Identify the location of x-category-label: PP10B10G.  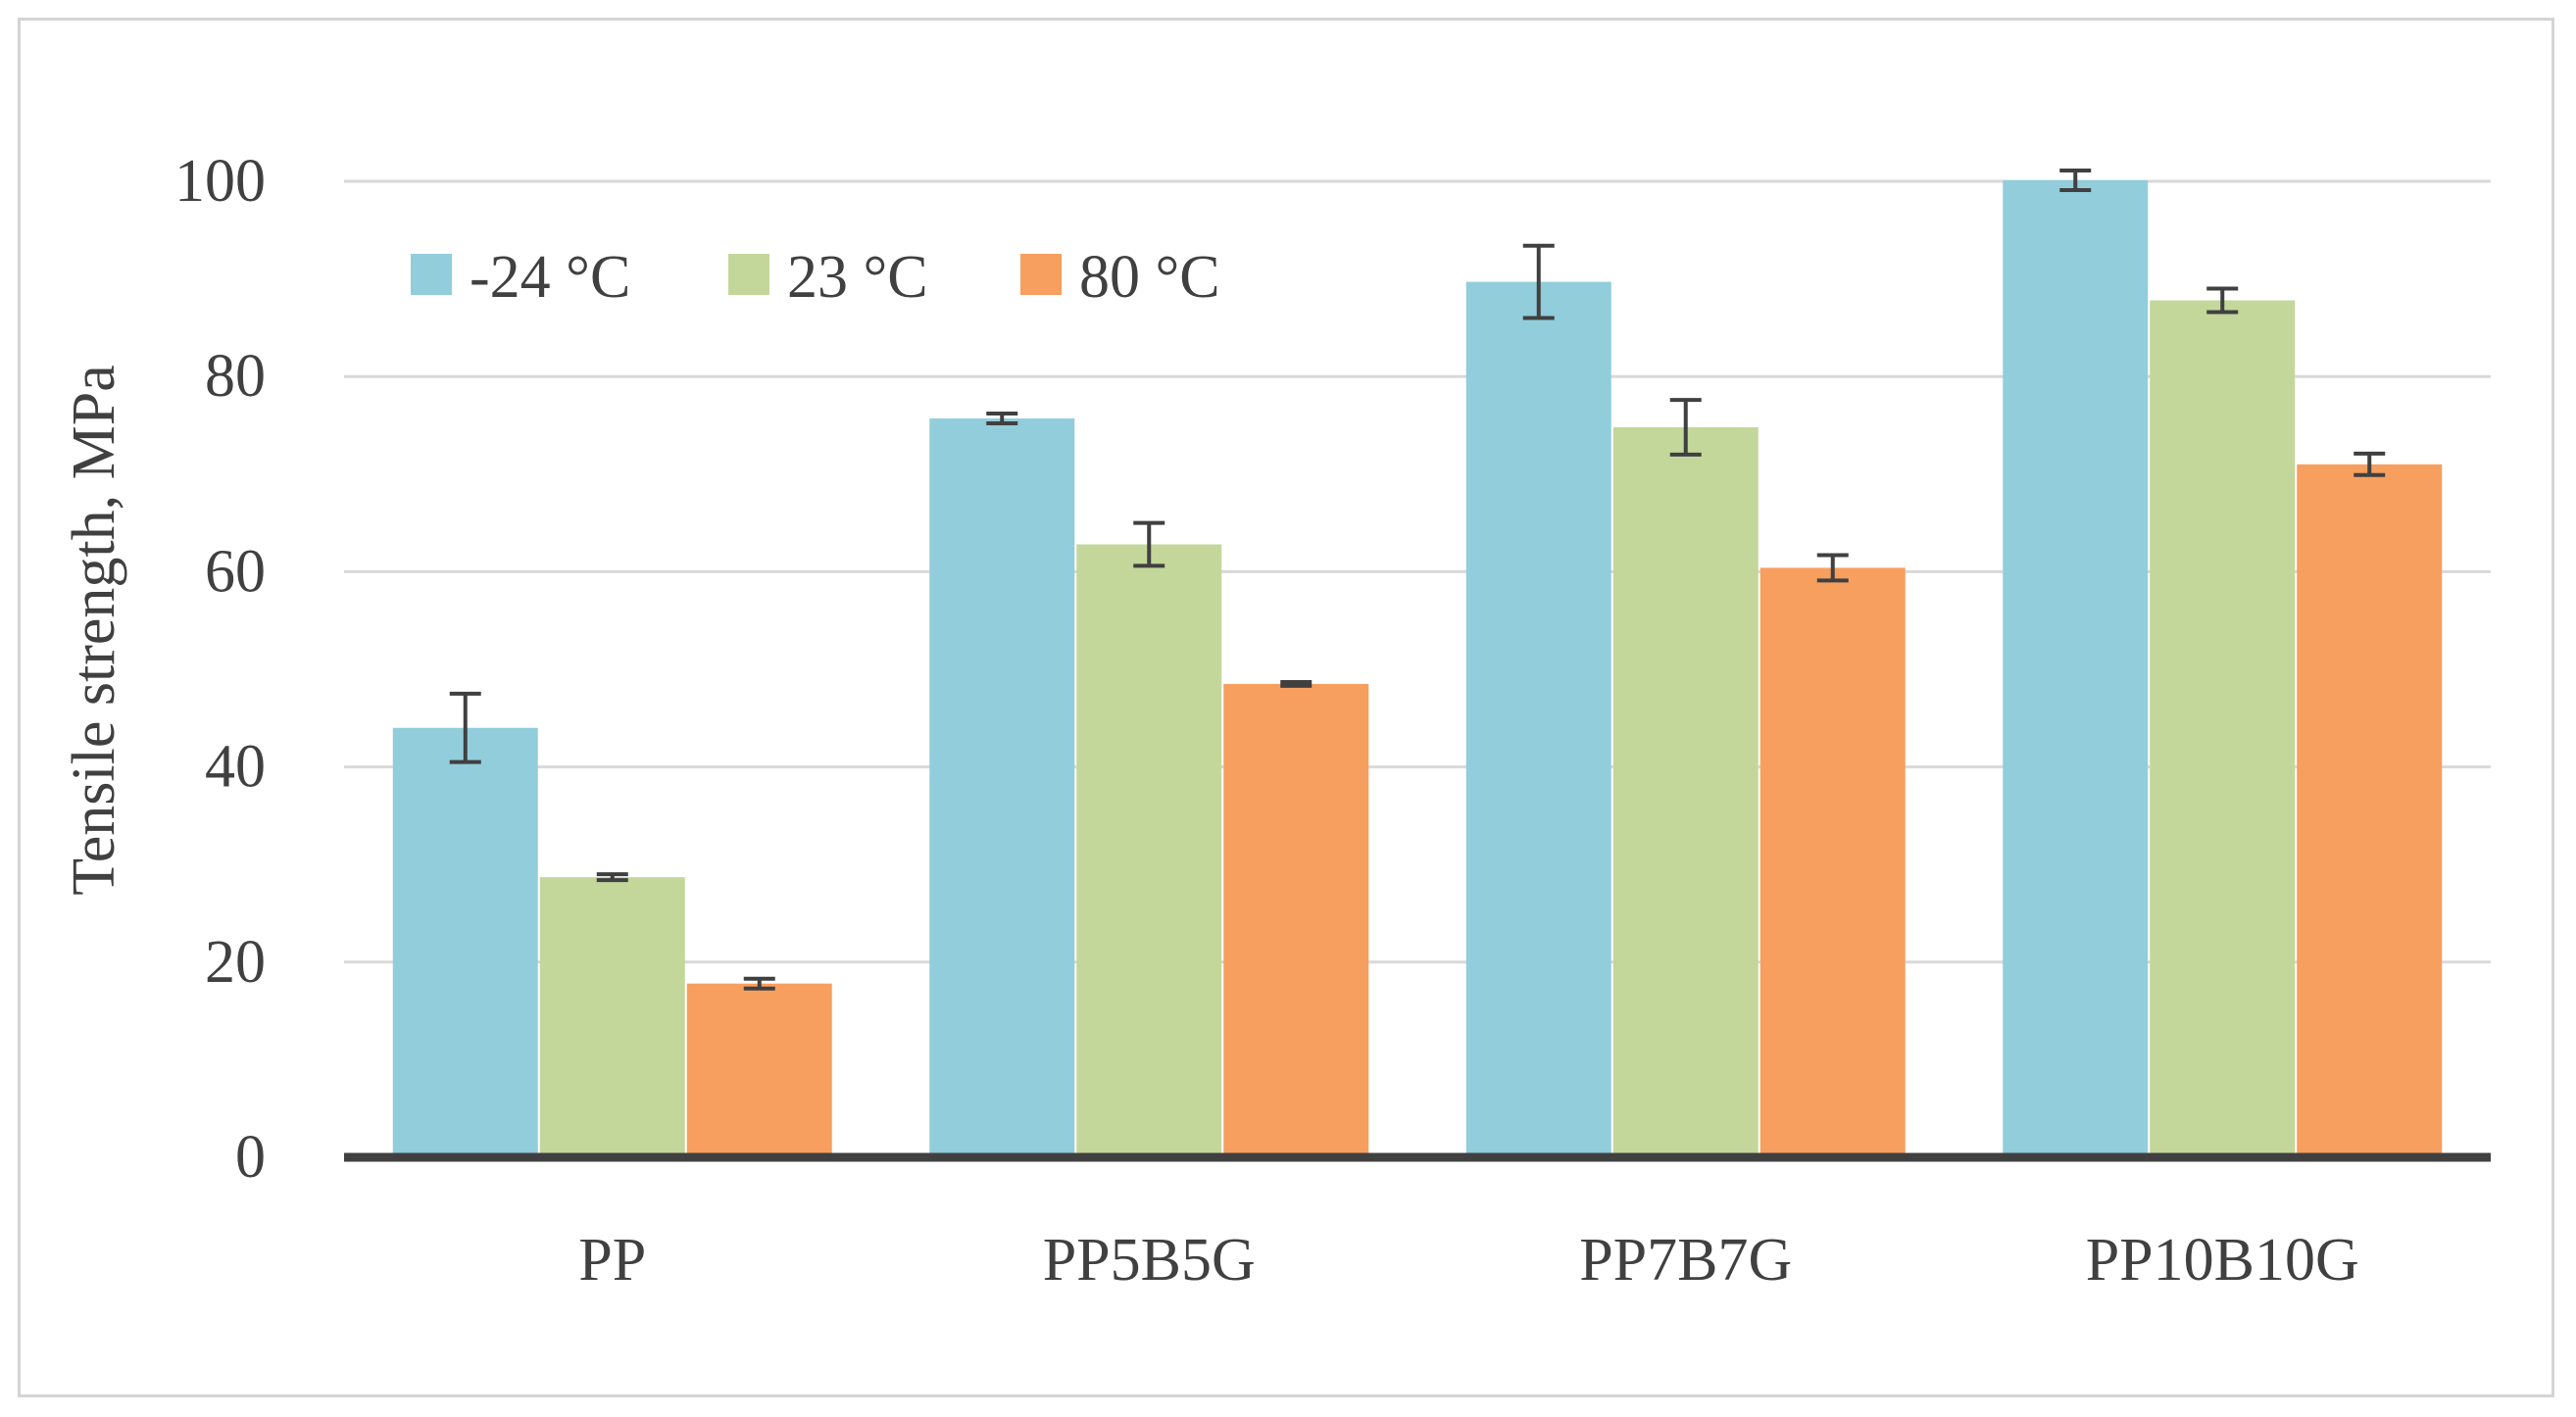
(2222, 1260).